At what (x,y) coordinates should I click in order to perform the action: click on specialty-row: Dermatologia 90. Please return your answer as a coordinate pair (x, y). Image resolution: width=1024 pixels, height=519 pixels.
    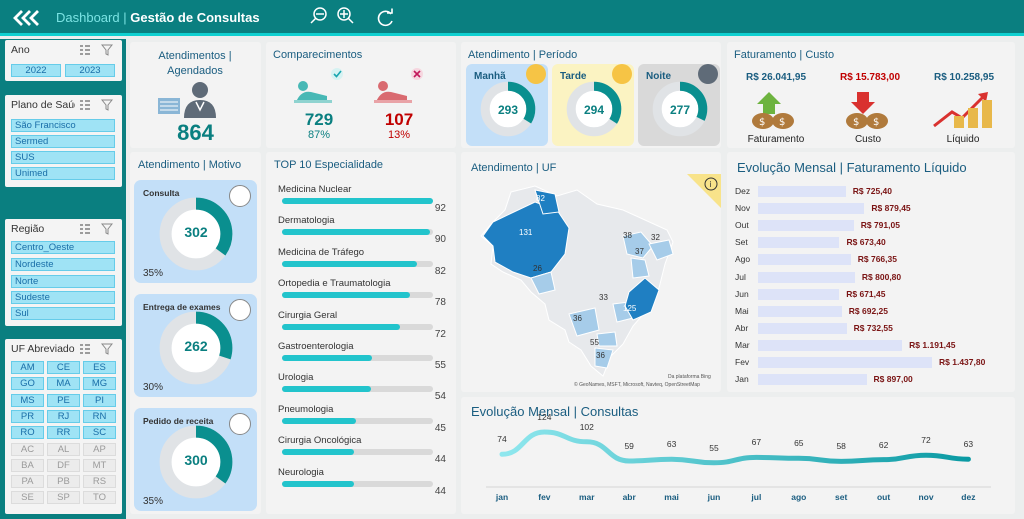
    Looking at the image, I should click on (363, 230).